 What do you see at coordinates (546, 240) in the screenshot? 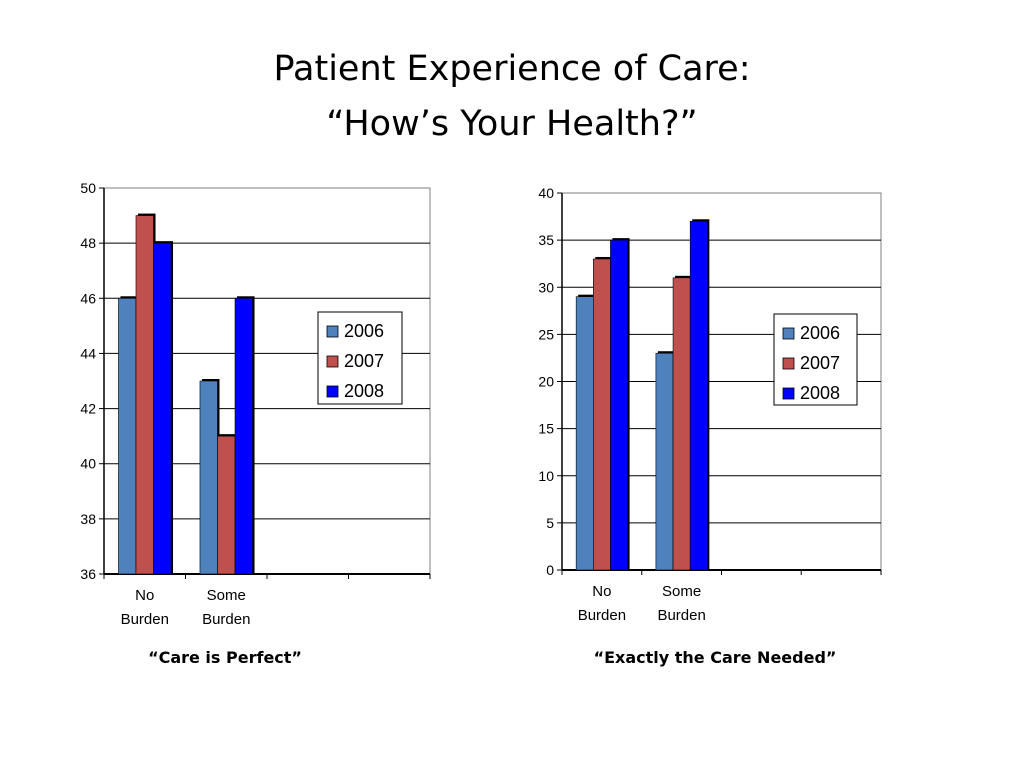
I see `y-tick-label: 35` at bounding box center [546, 240].